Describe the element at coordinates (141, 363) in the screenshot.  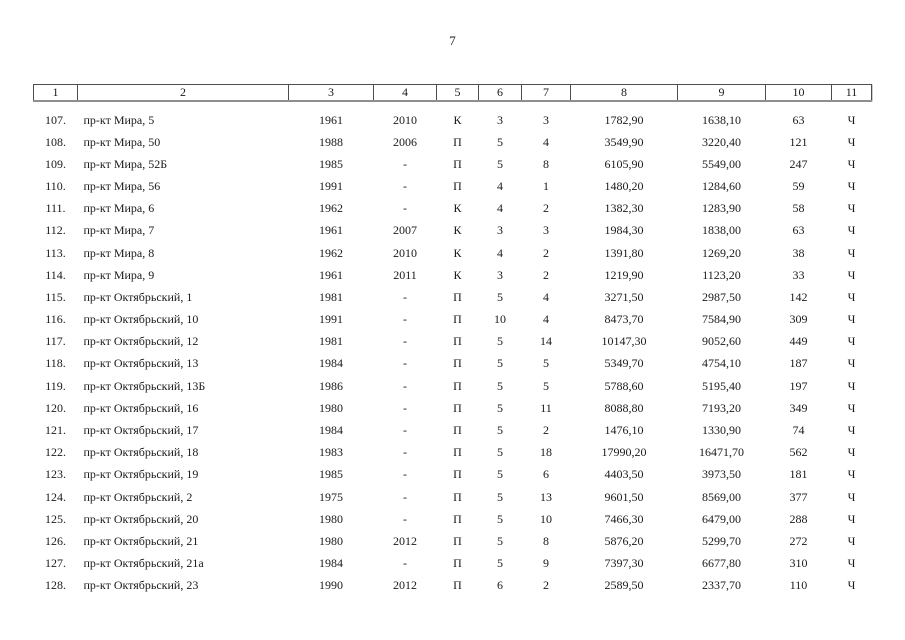
I see `address-cell: пр-кт Октябрьский, 13` at that location.